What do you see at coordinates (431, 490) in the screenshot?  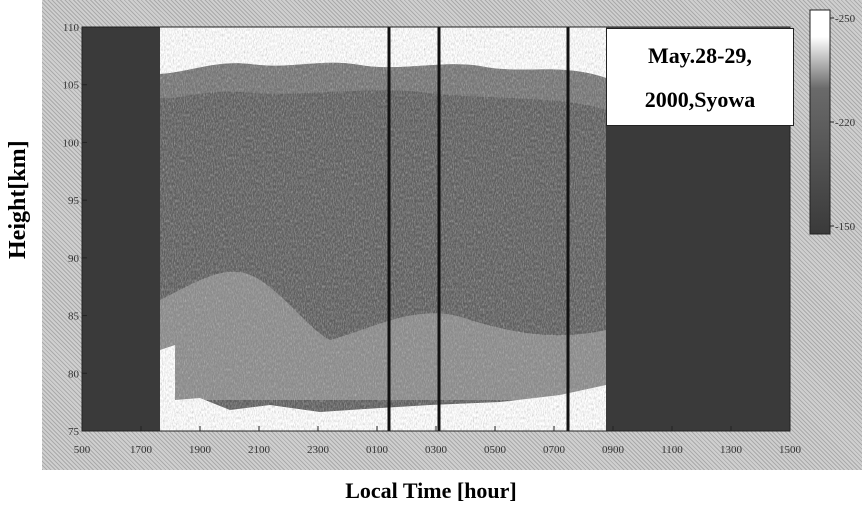 I see `x-axis-label: Local Time [hour]` at bounding box center [431, 490].